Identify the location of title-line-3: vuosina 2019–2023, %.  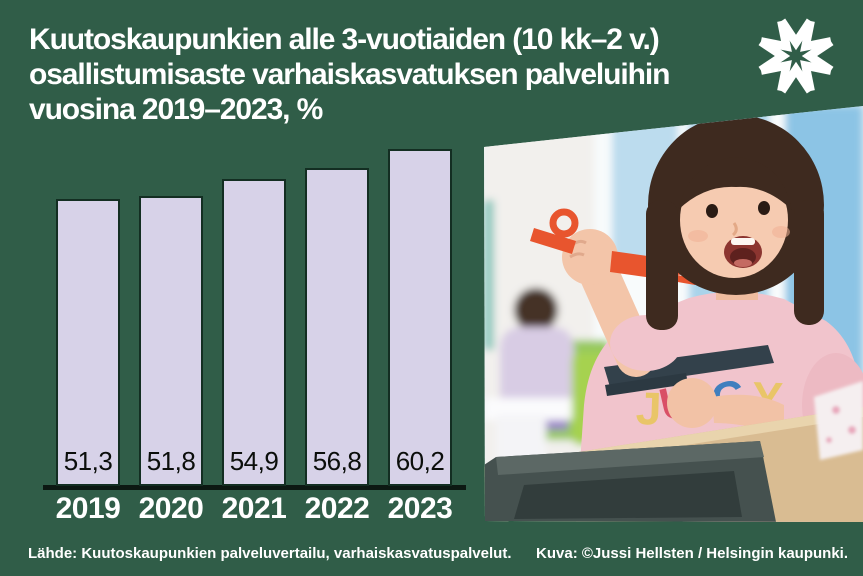
(176, 109).